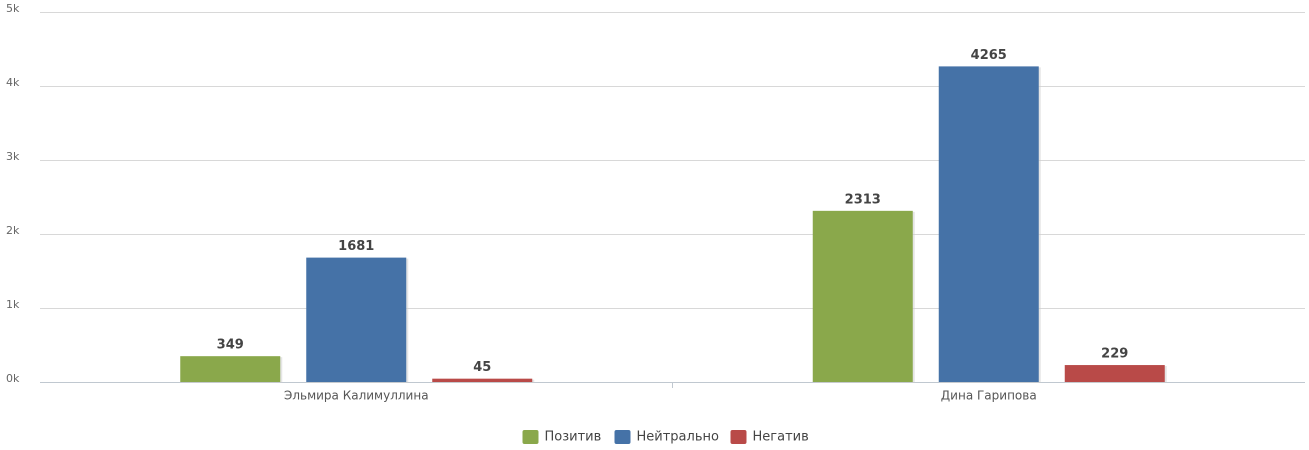 Image resolution: width=1309 pixels, height=450 pixels. Describe the element at coordinates (781, 437) in the screenshot. I see `legend-label: Негатив` at that location.